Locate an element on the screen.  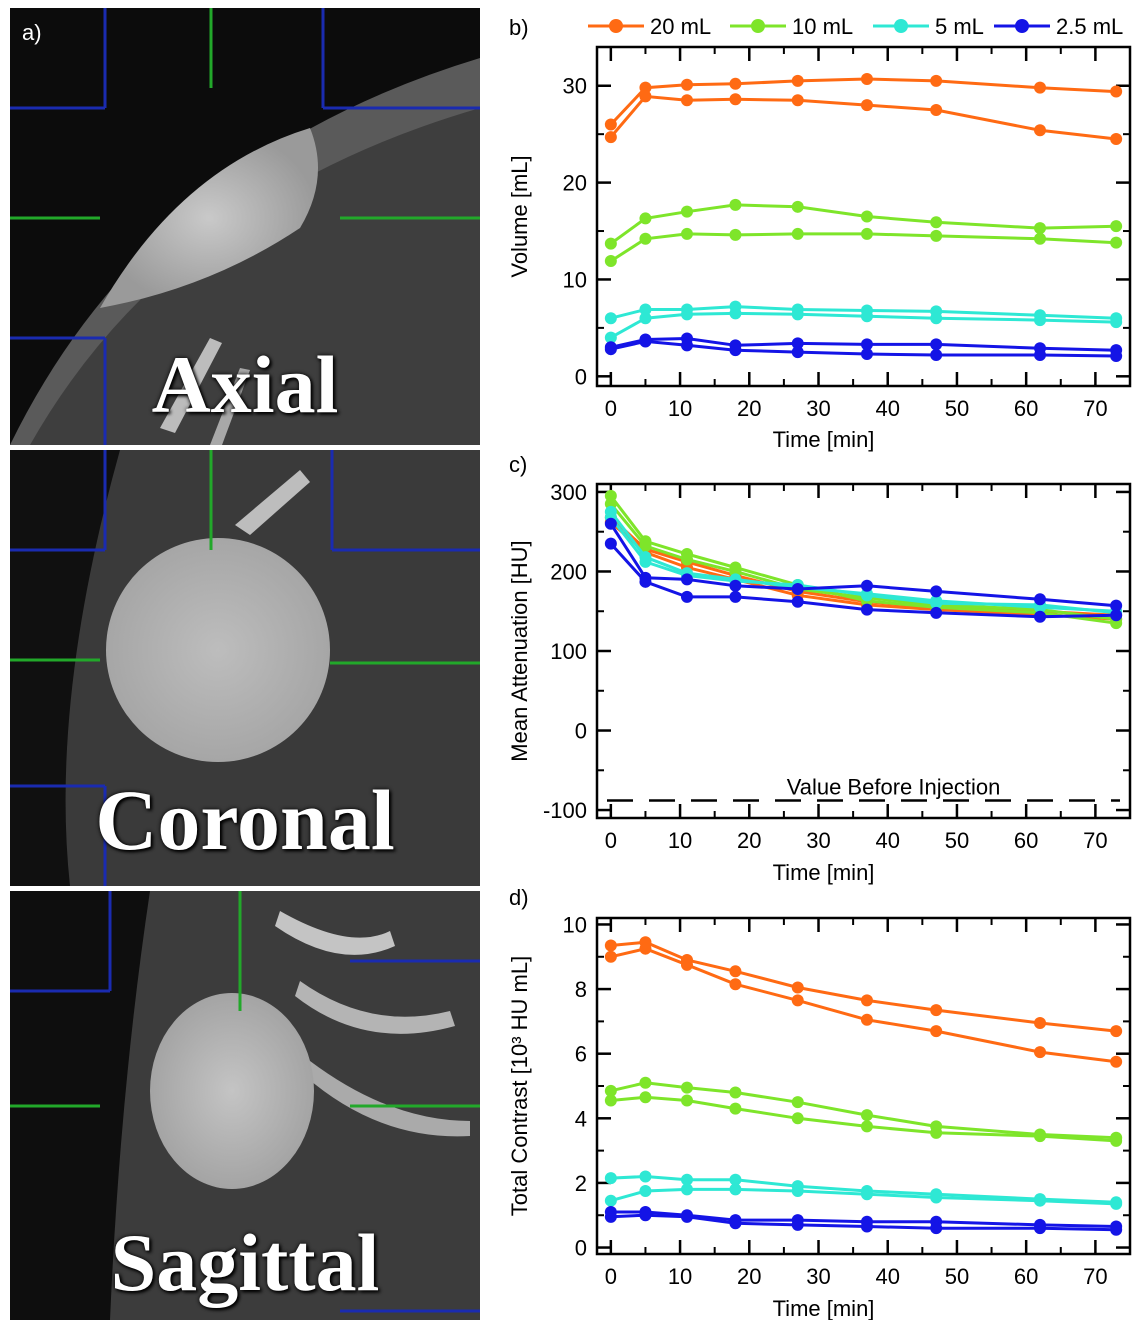
axial-ct-image: Axial is located at coordinates (245, 226).